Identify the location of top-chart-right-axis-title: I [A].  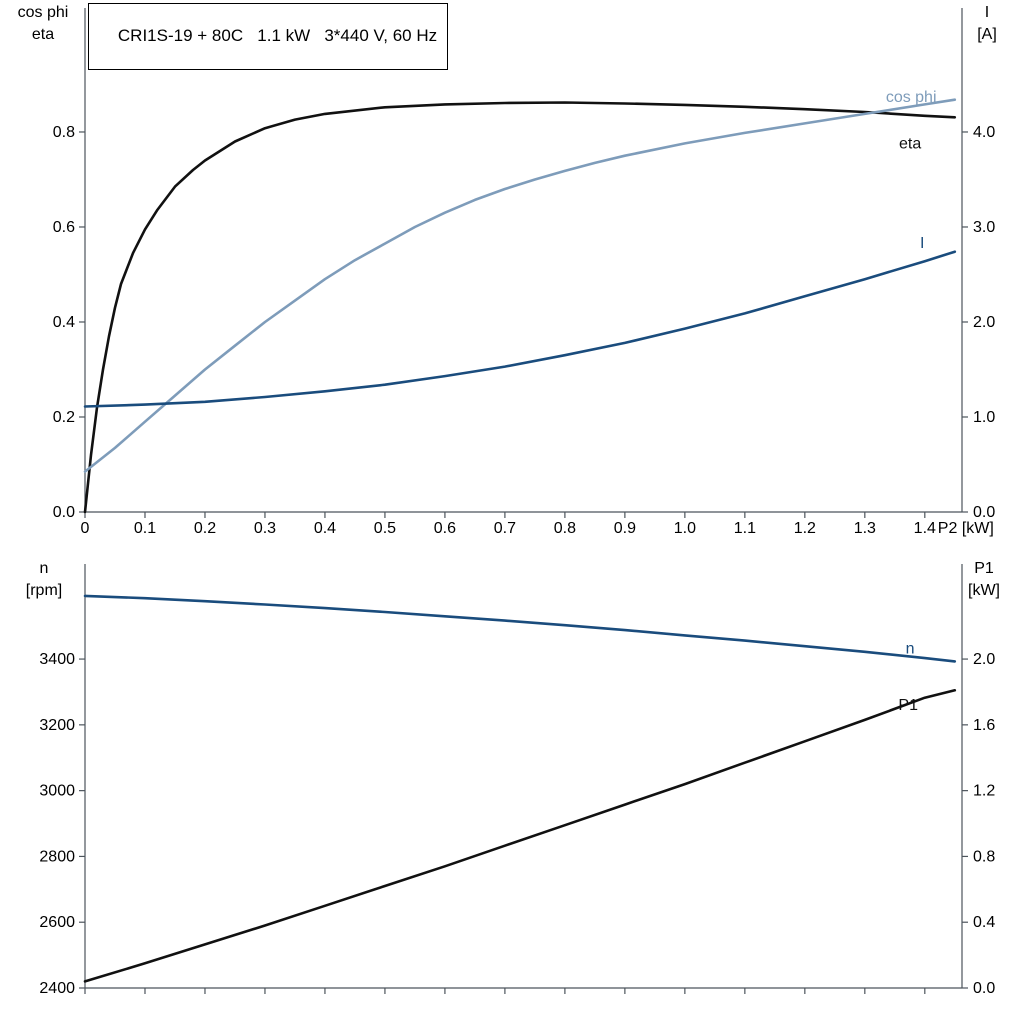
(987, 24).